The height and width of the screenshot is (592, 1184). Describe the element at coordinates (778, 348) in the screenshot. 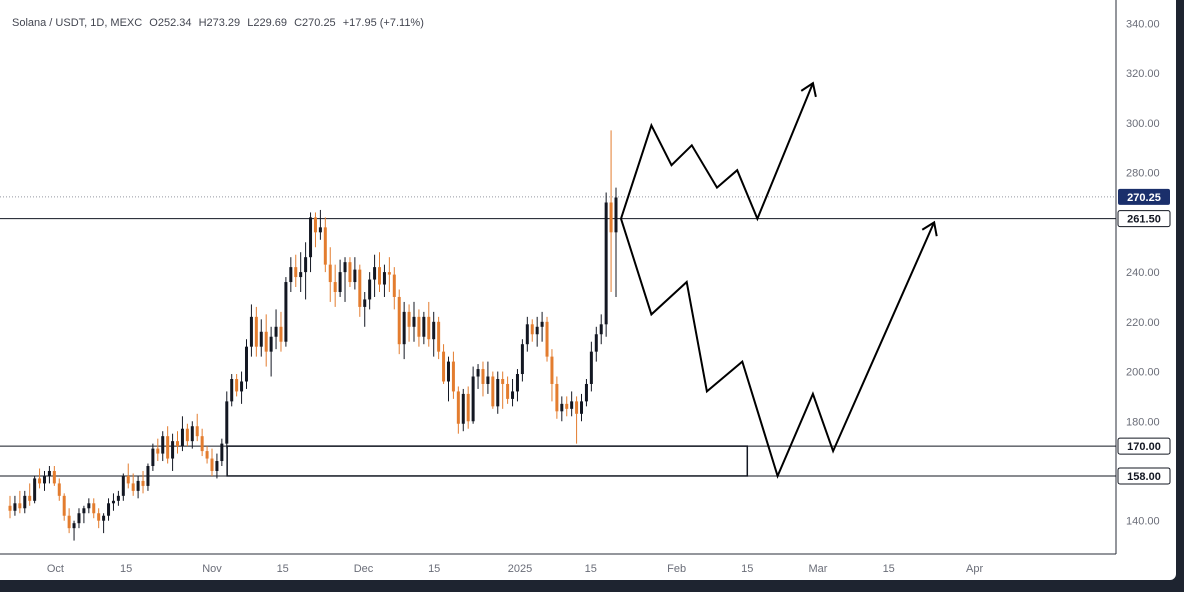

I see `projection-down-path` at that location.